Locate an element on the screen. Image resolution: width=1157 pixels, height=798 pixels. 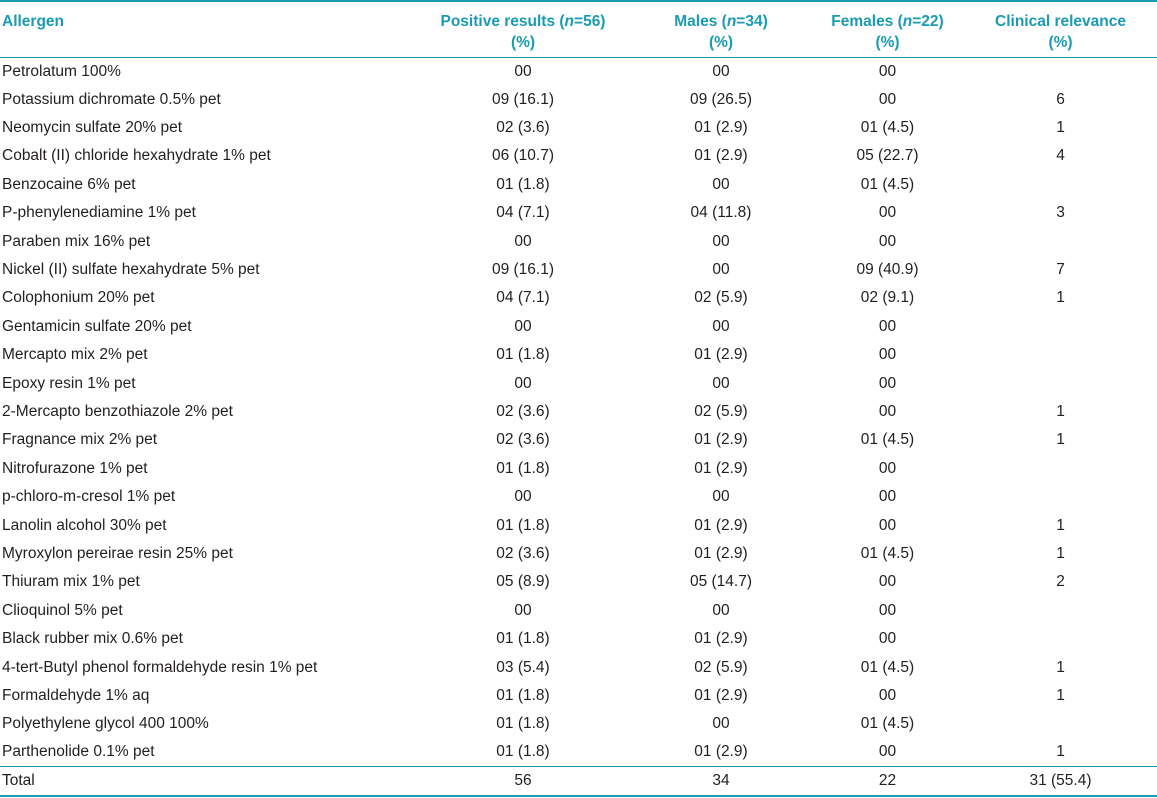
col-header-positive: Positive results (n=56) (%) is located at coordinates (523, 29).